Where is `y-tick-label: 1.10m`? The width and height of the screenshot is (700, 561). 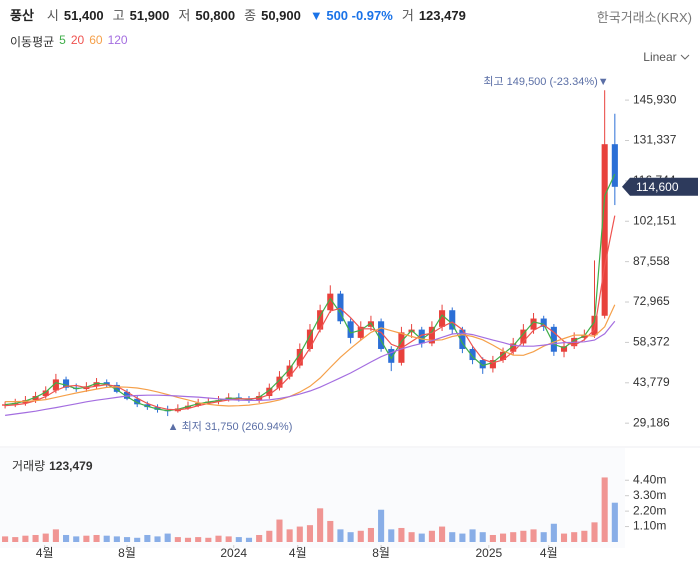 y-tick-label: 1.10m is located at coordinates (649, 526).